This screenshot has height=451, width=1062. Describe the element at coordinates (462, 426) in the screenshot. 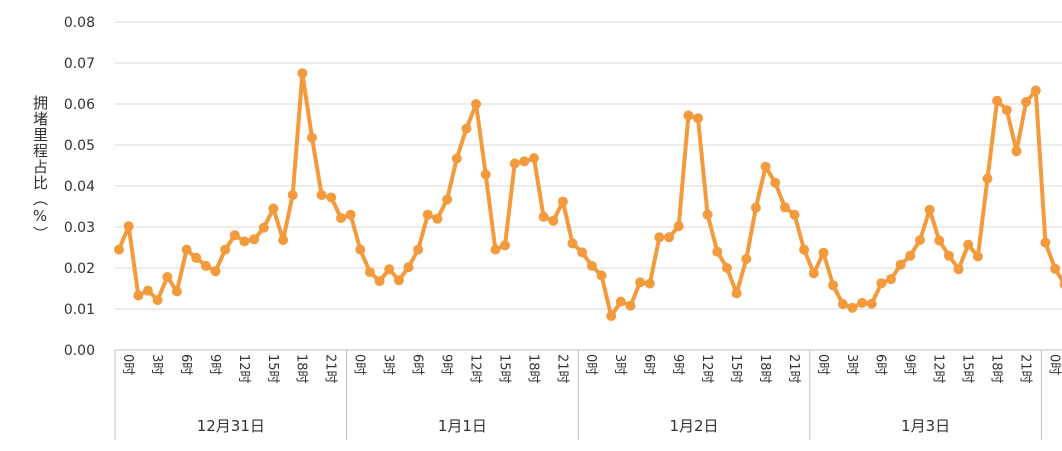

I see `x-day-label: 1月1日` at that location.